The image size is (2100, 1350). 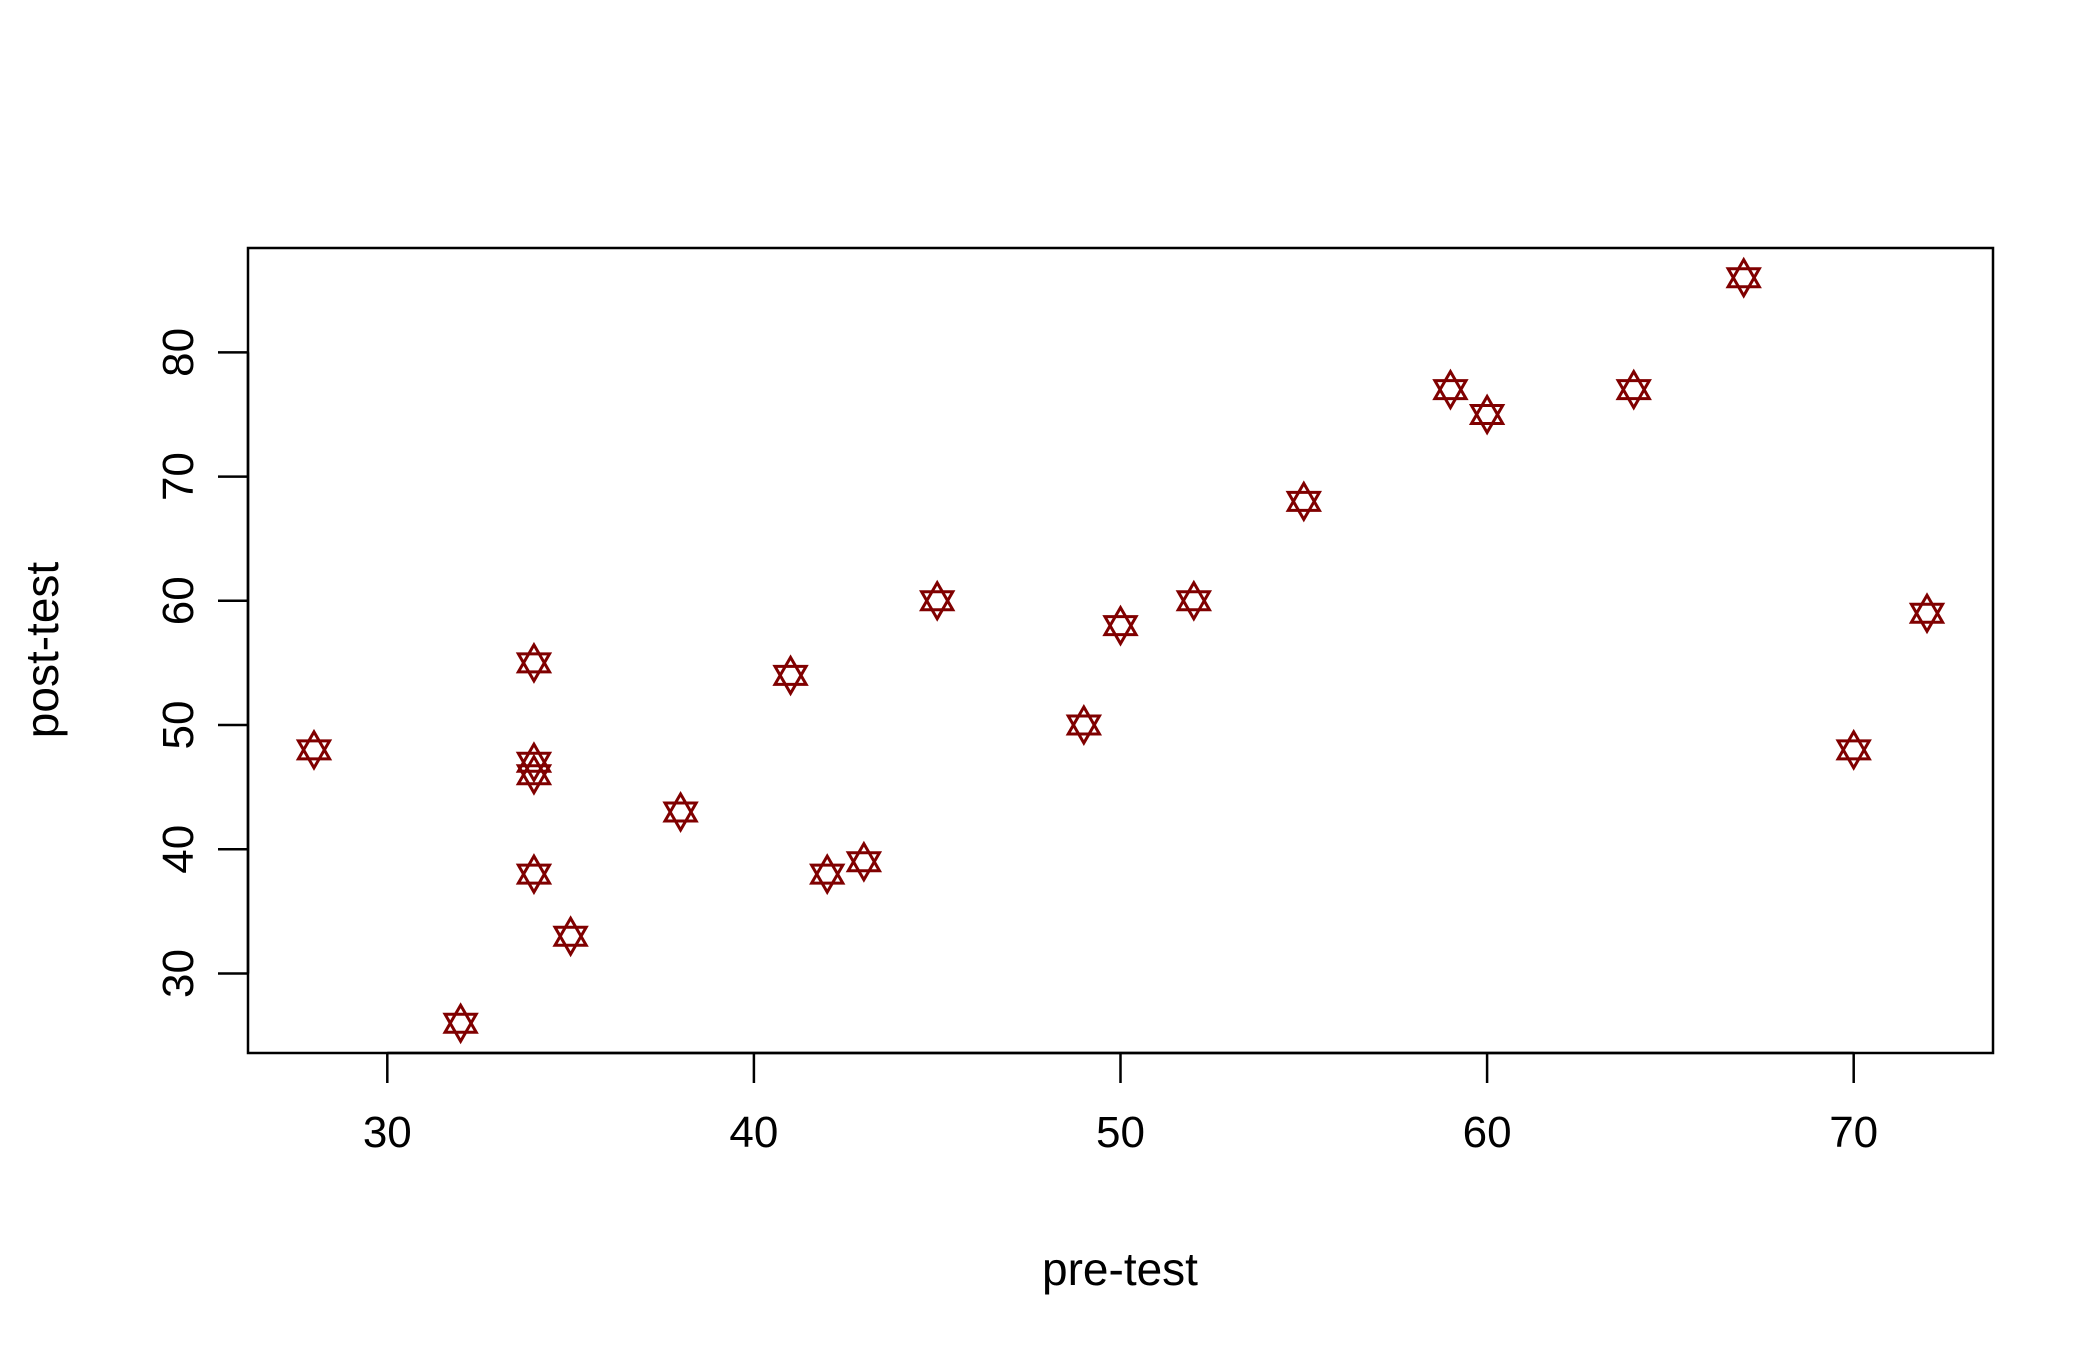 What do you see at coordinates (178, 725) in the screenshot?
I see `y-tick-label: 50` at bounding box center [178, 725].